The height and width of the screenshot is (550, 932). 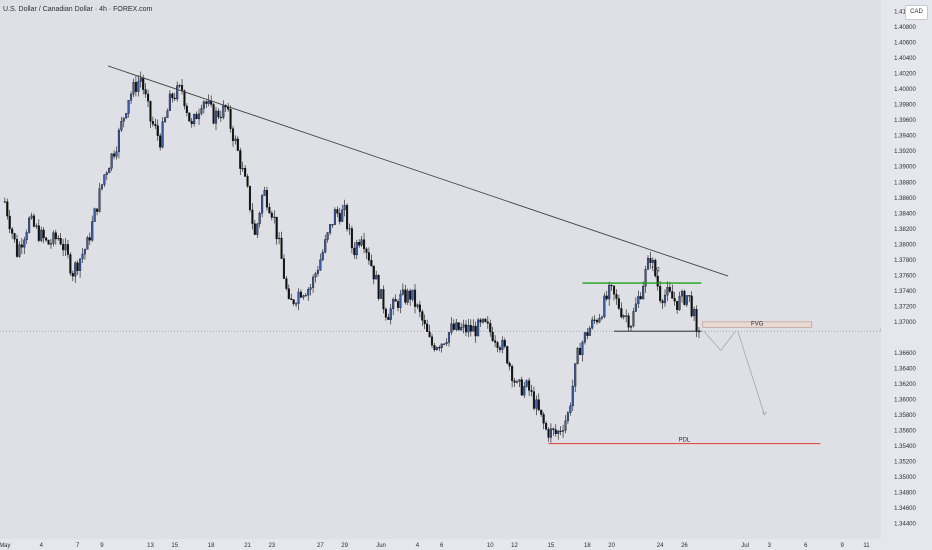 I want to click on time-tick-label: 4, so click(x=418, y=546).